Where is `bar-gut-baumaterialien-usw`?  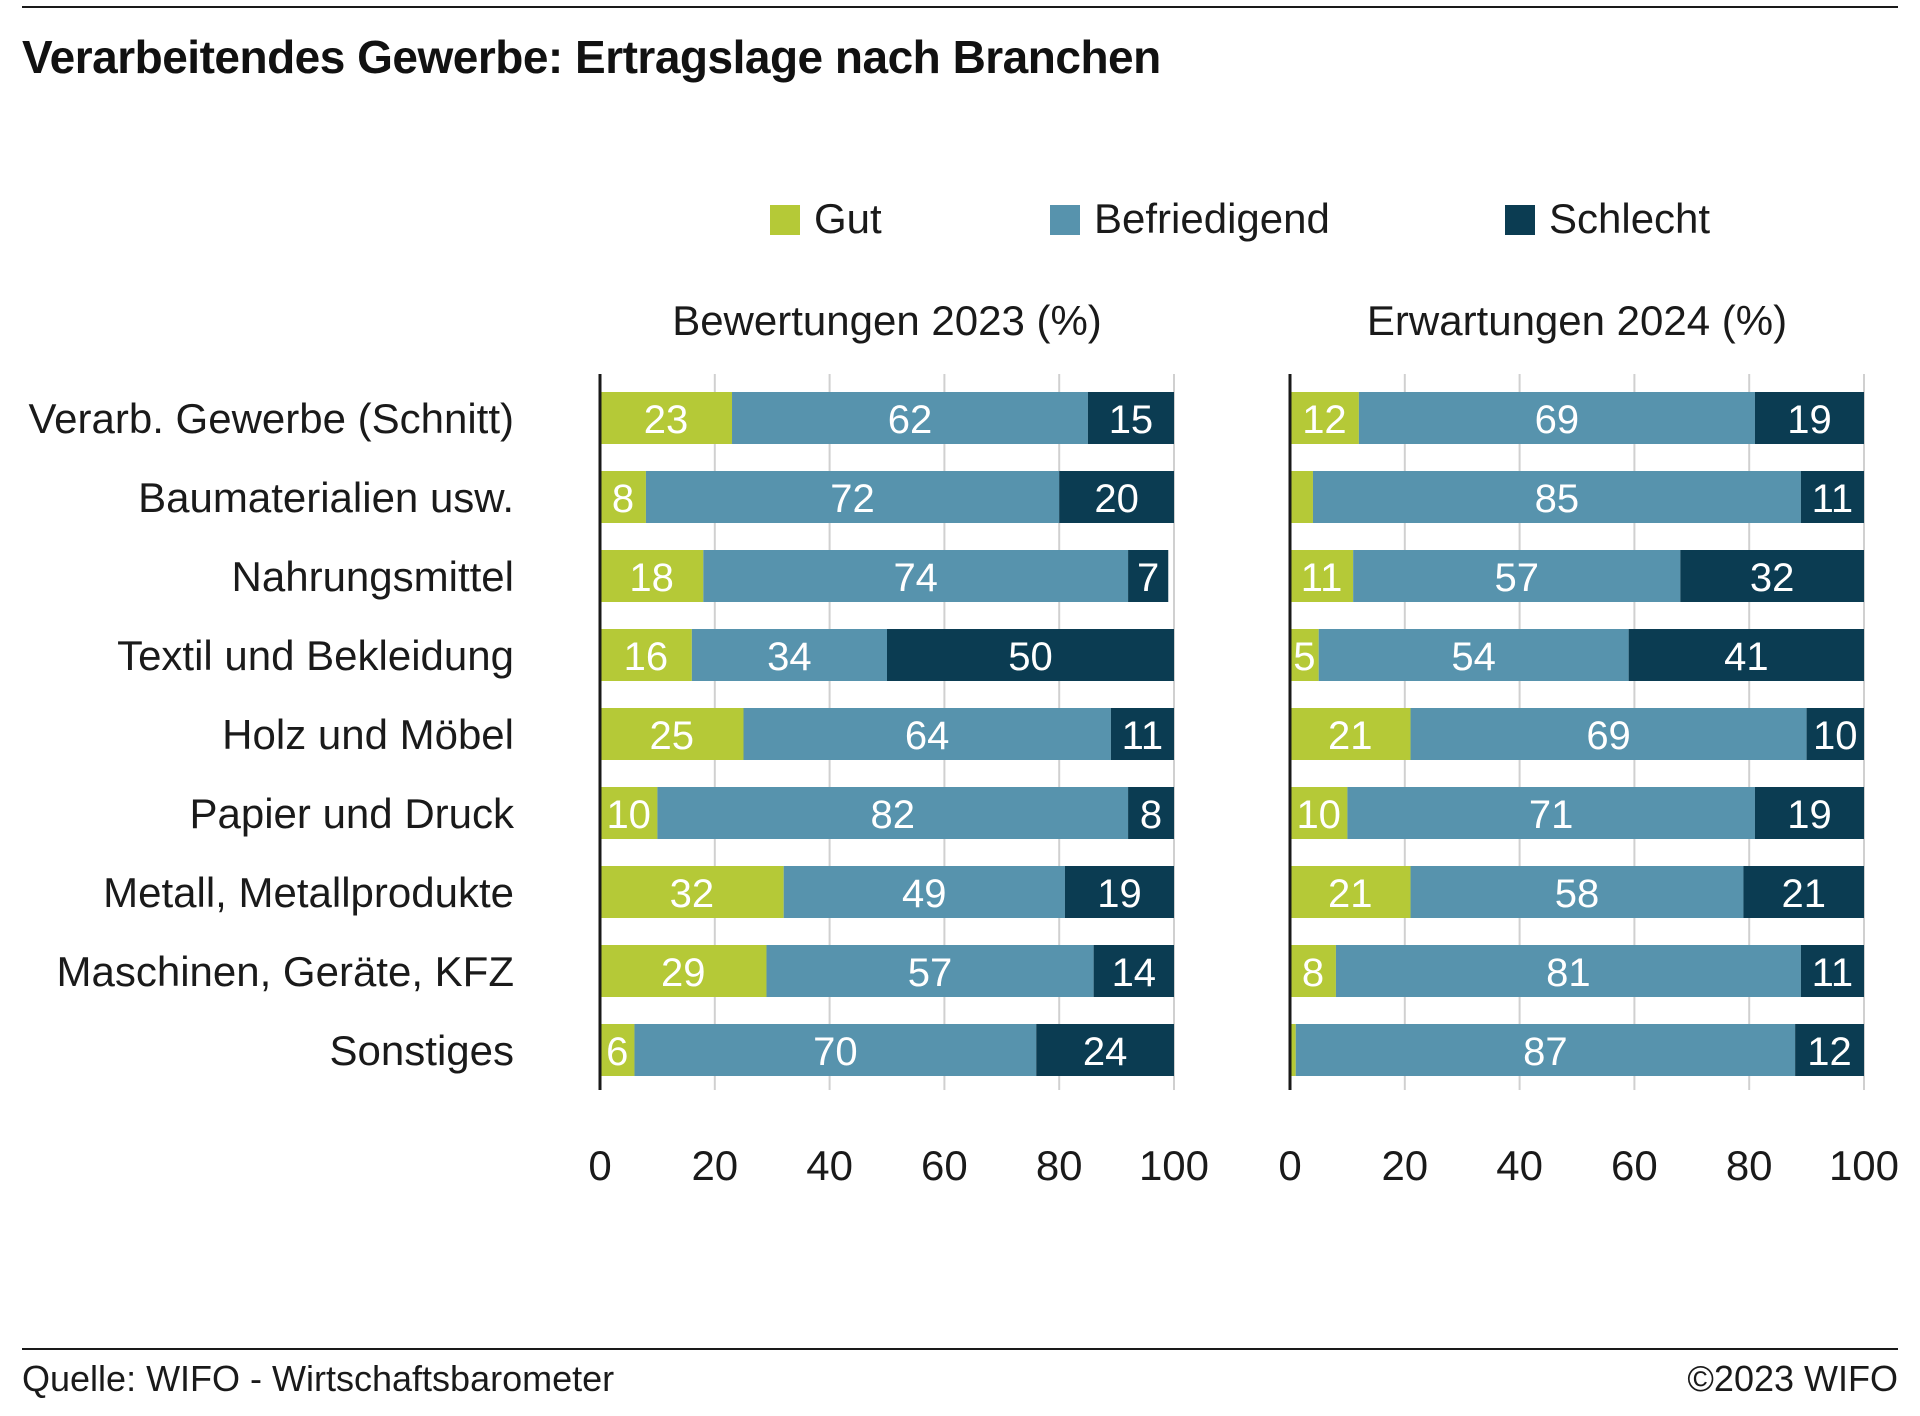 bar-gut-baumaterialien-usw is located at coordinates (623, 497).